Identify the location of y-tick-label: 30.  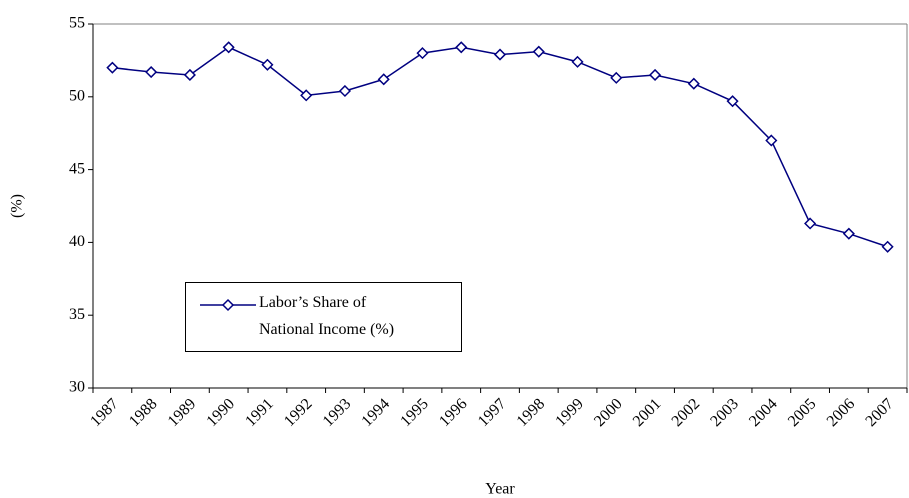
(77, 387).